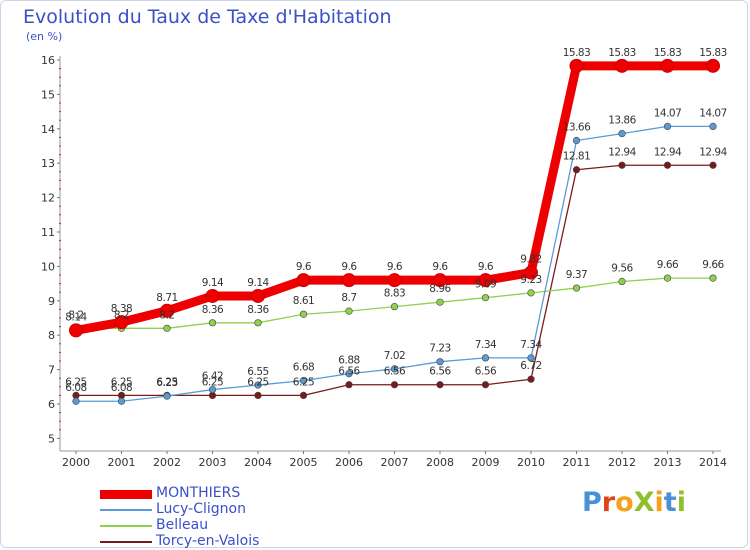 This screenshot has width=750, height=550. I want to click on data-label: 8.38, so click(121, 309).